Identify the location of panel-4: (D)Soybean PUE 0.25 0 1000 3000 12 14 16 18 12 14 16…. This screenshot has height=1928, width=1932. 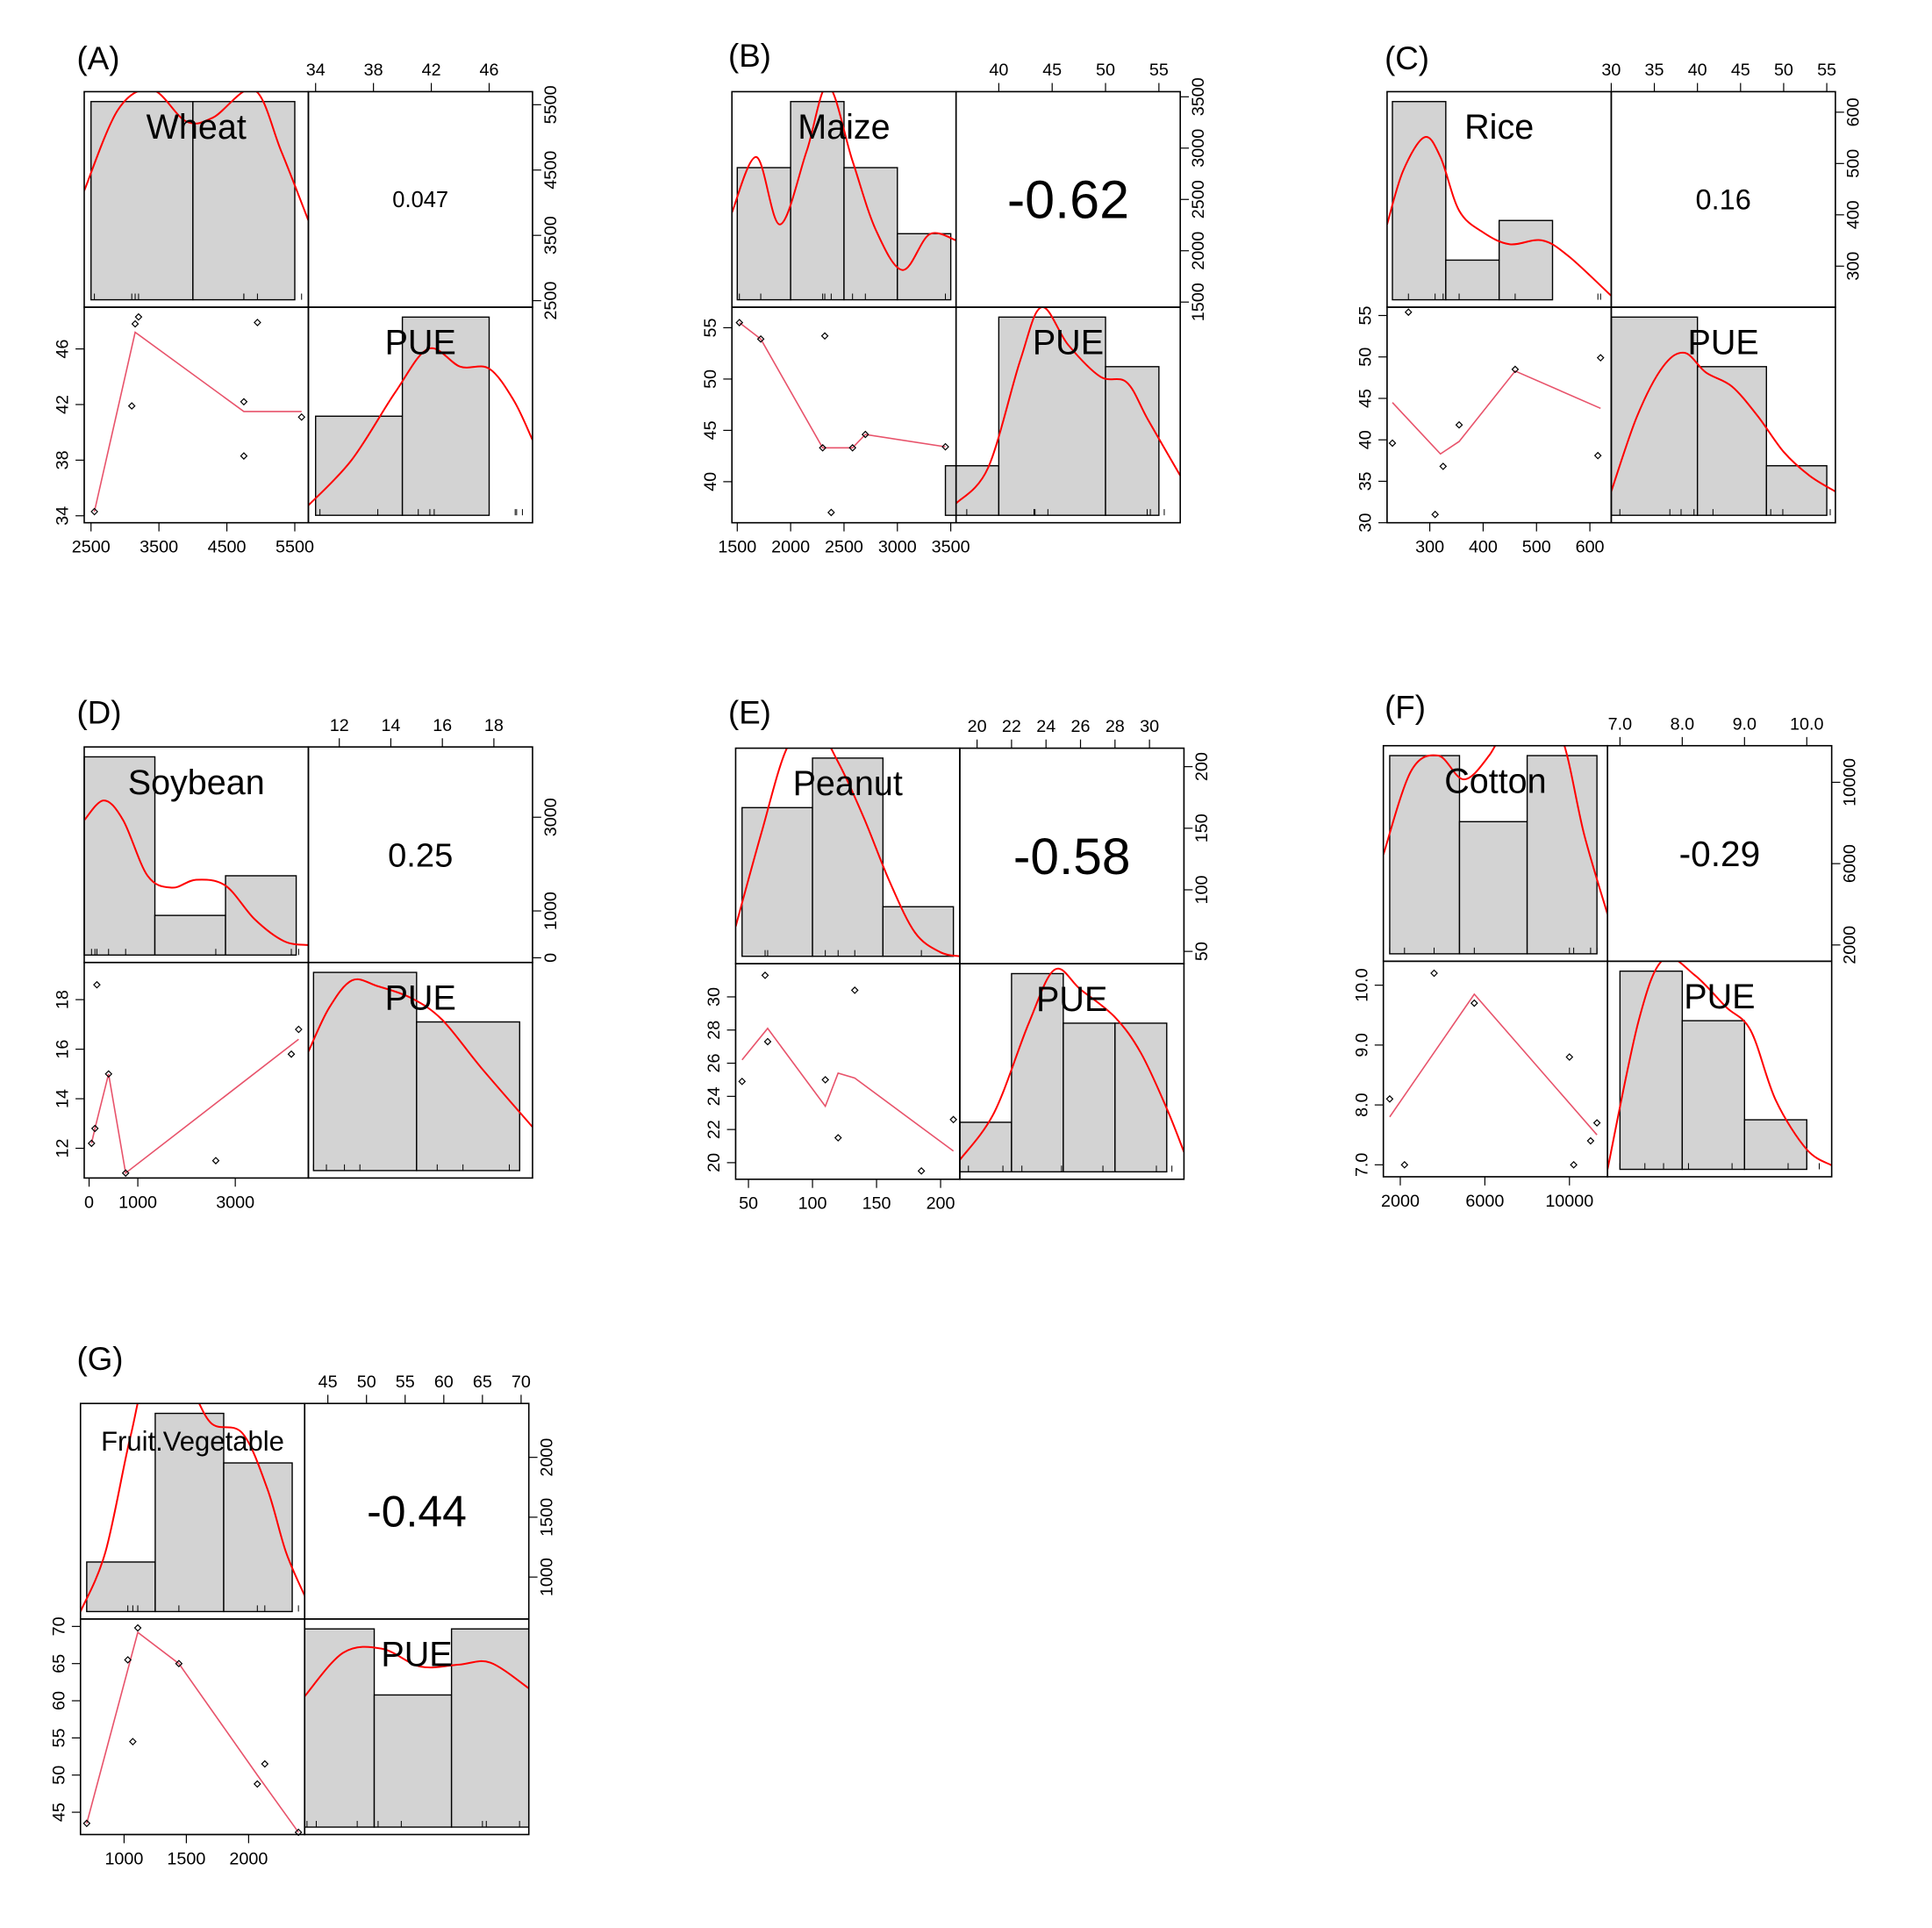
(307, 953).